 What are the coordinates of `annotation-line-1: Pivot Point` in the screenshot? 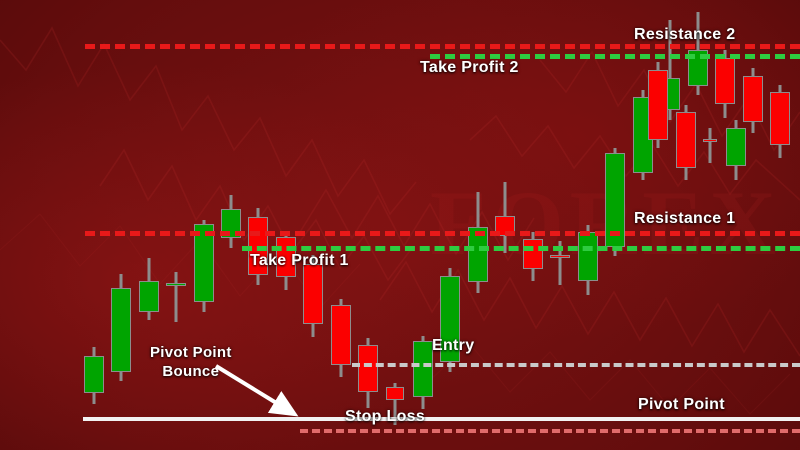 It's located at (191, 352).